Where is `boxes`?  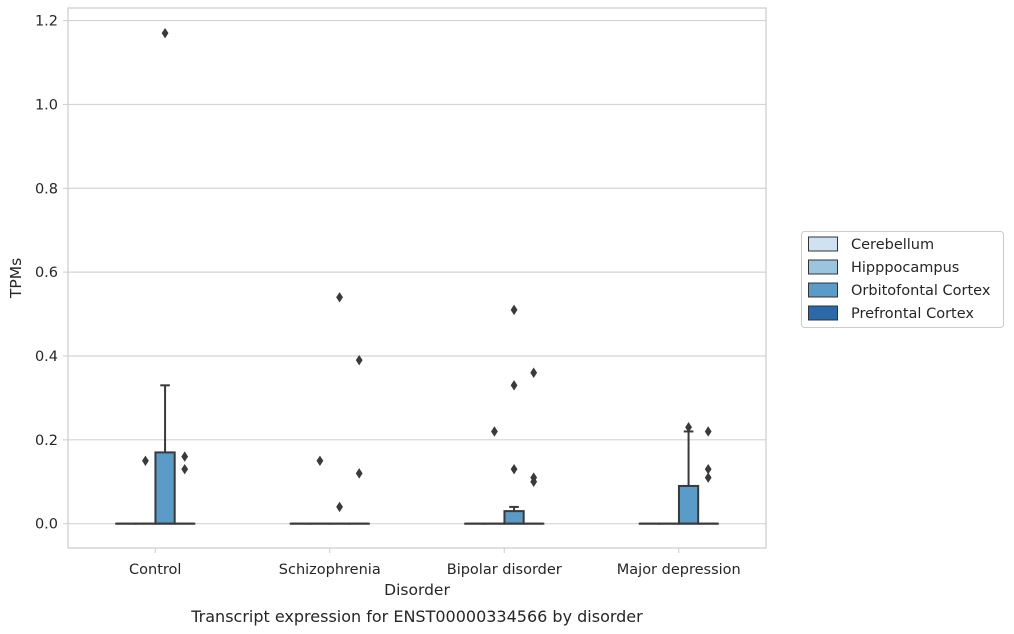
boxes is located at coordinates (417, 454).